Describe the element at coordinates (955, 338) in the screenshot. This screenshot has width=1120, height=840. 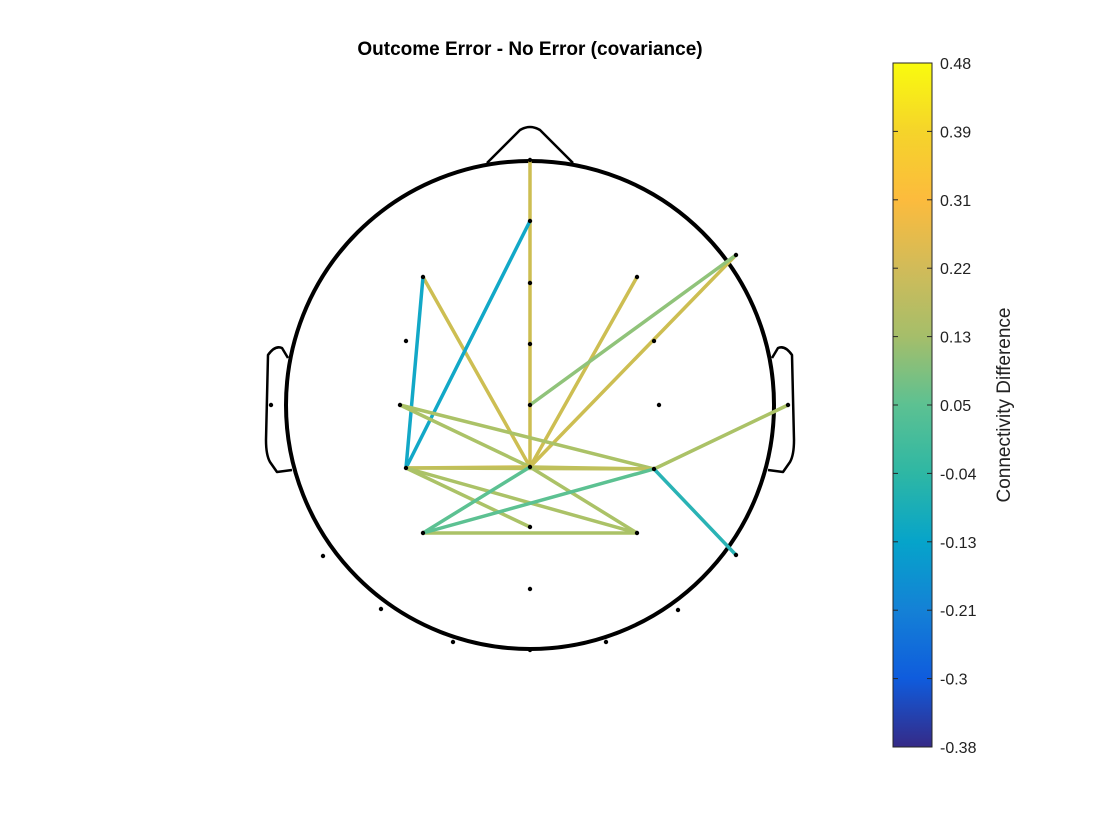
I see `colorbar-tick-label: 0.13` at that location.